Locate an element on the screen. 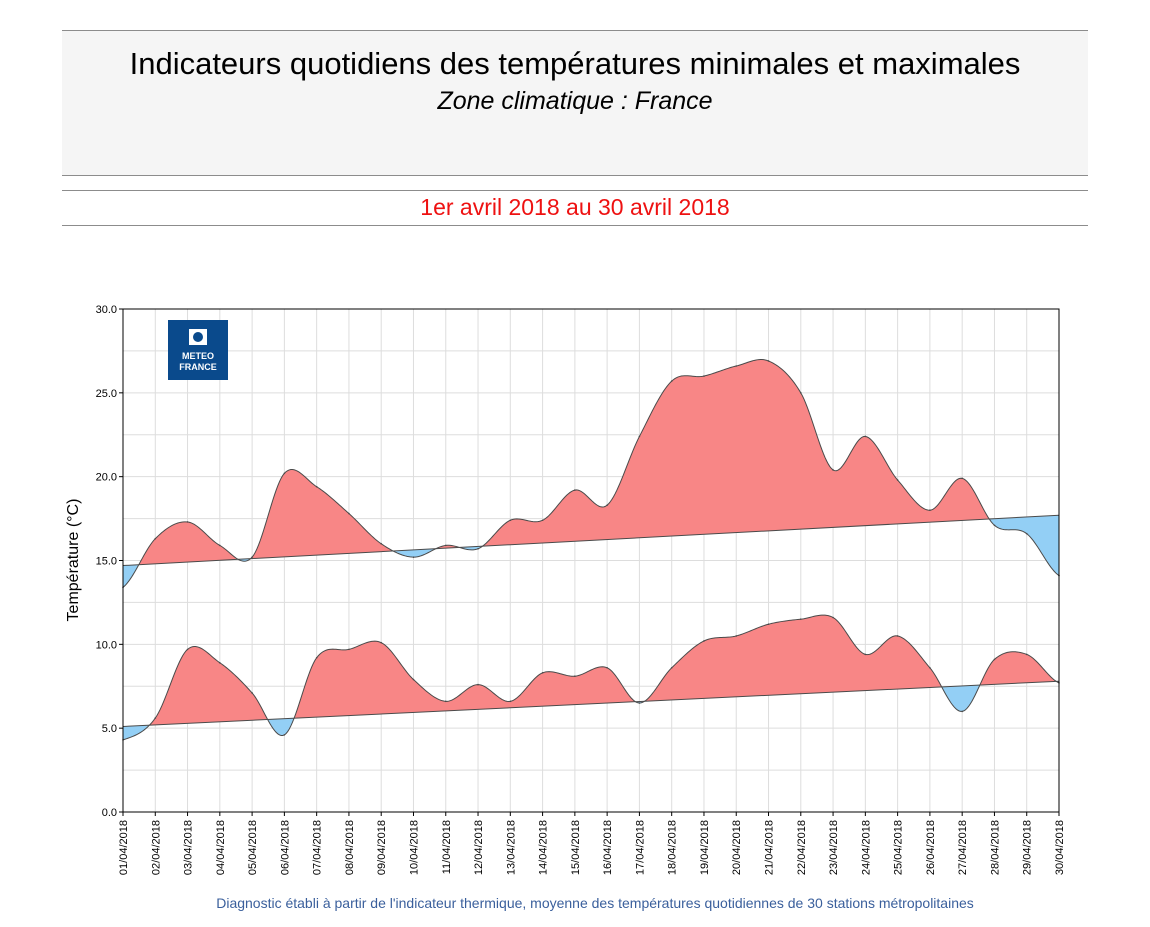 The width and height of the screenshot is (1150, 927). x-tick-label: 22/04/2018 is located at coordinates (802, 847).